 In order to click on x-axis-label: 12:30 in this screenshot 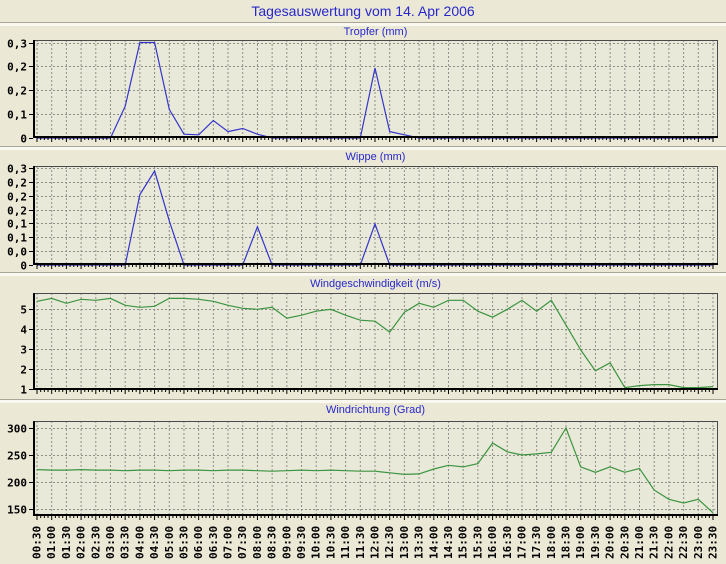, I will do `click(389, 542)`.